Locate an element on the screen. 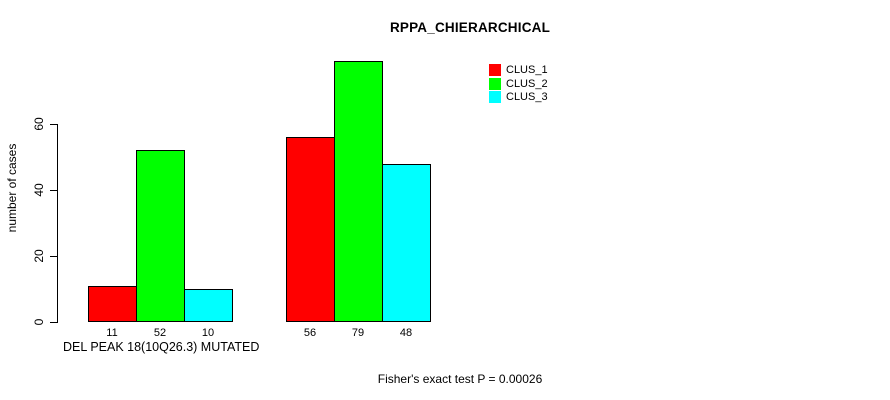 The image size is (890, 400). x-axis-label: DEL PEAK 18(10Q26.3) MUTATED is located at coordinates (161, 347).